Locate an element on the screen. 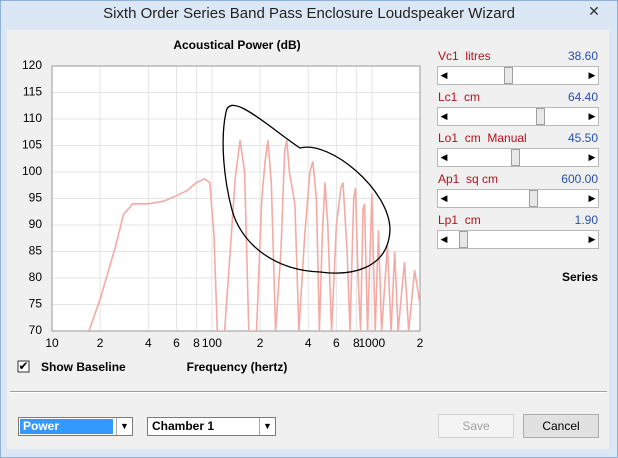  y-tick-label: 115 is located at coordinates (32, 92).